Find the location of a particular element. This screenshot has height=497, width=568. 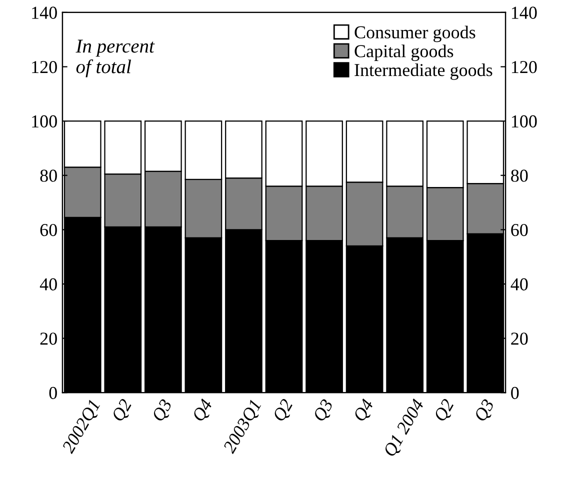

y2-tick-label: 80 is located at coordinates (519, 176).